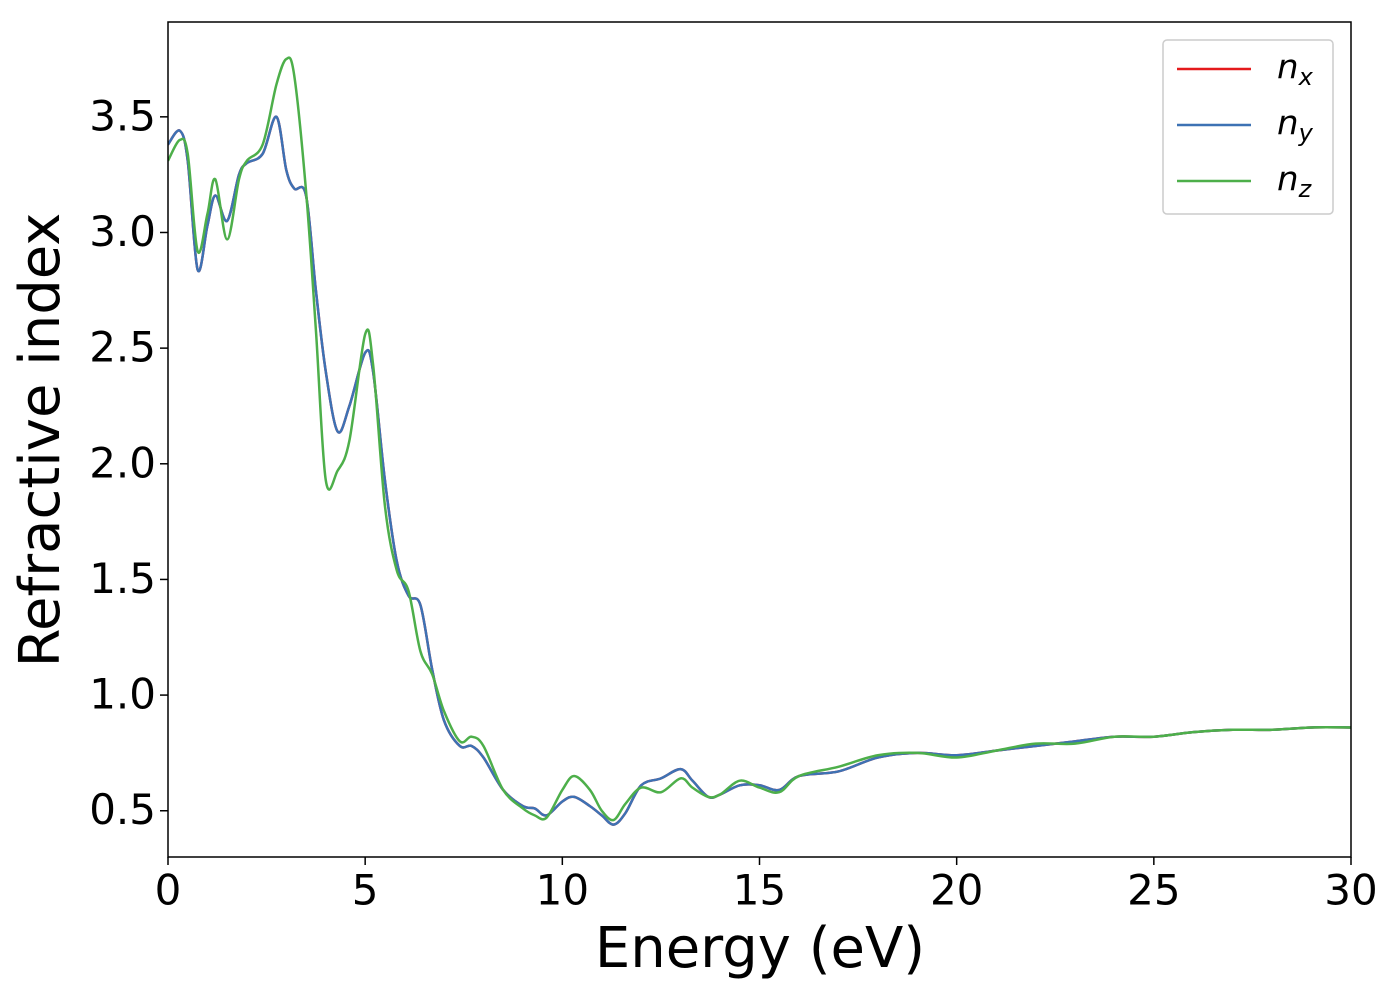 This screenshot has height=1000, width=1400. I want to click on y-axis-label: Refractive index, so click(40, 440).